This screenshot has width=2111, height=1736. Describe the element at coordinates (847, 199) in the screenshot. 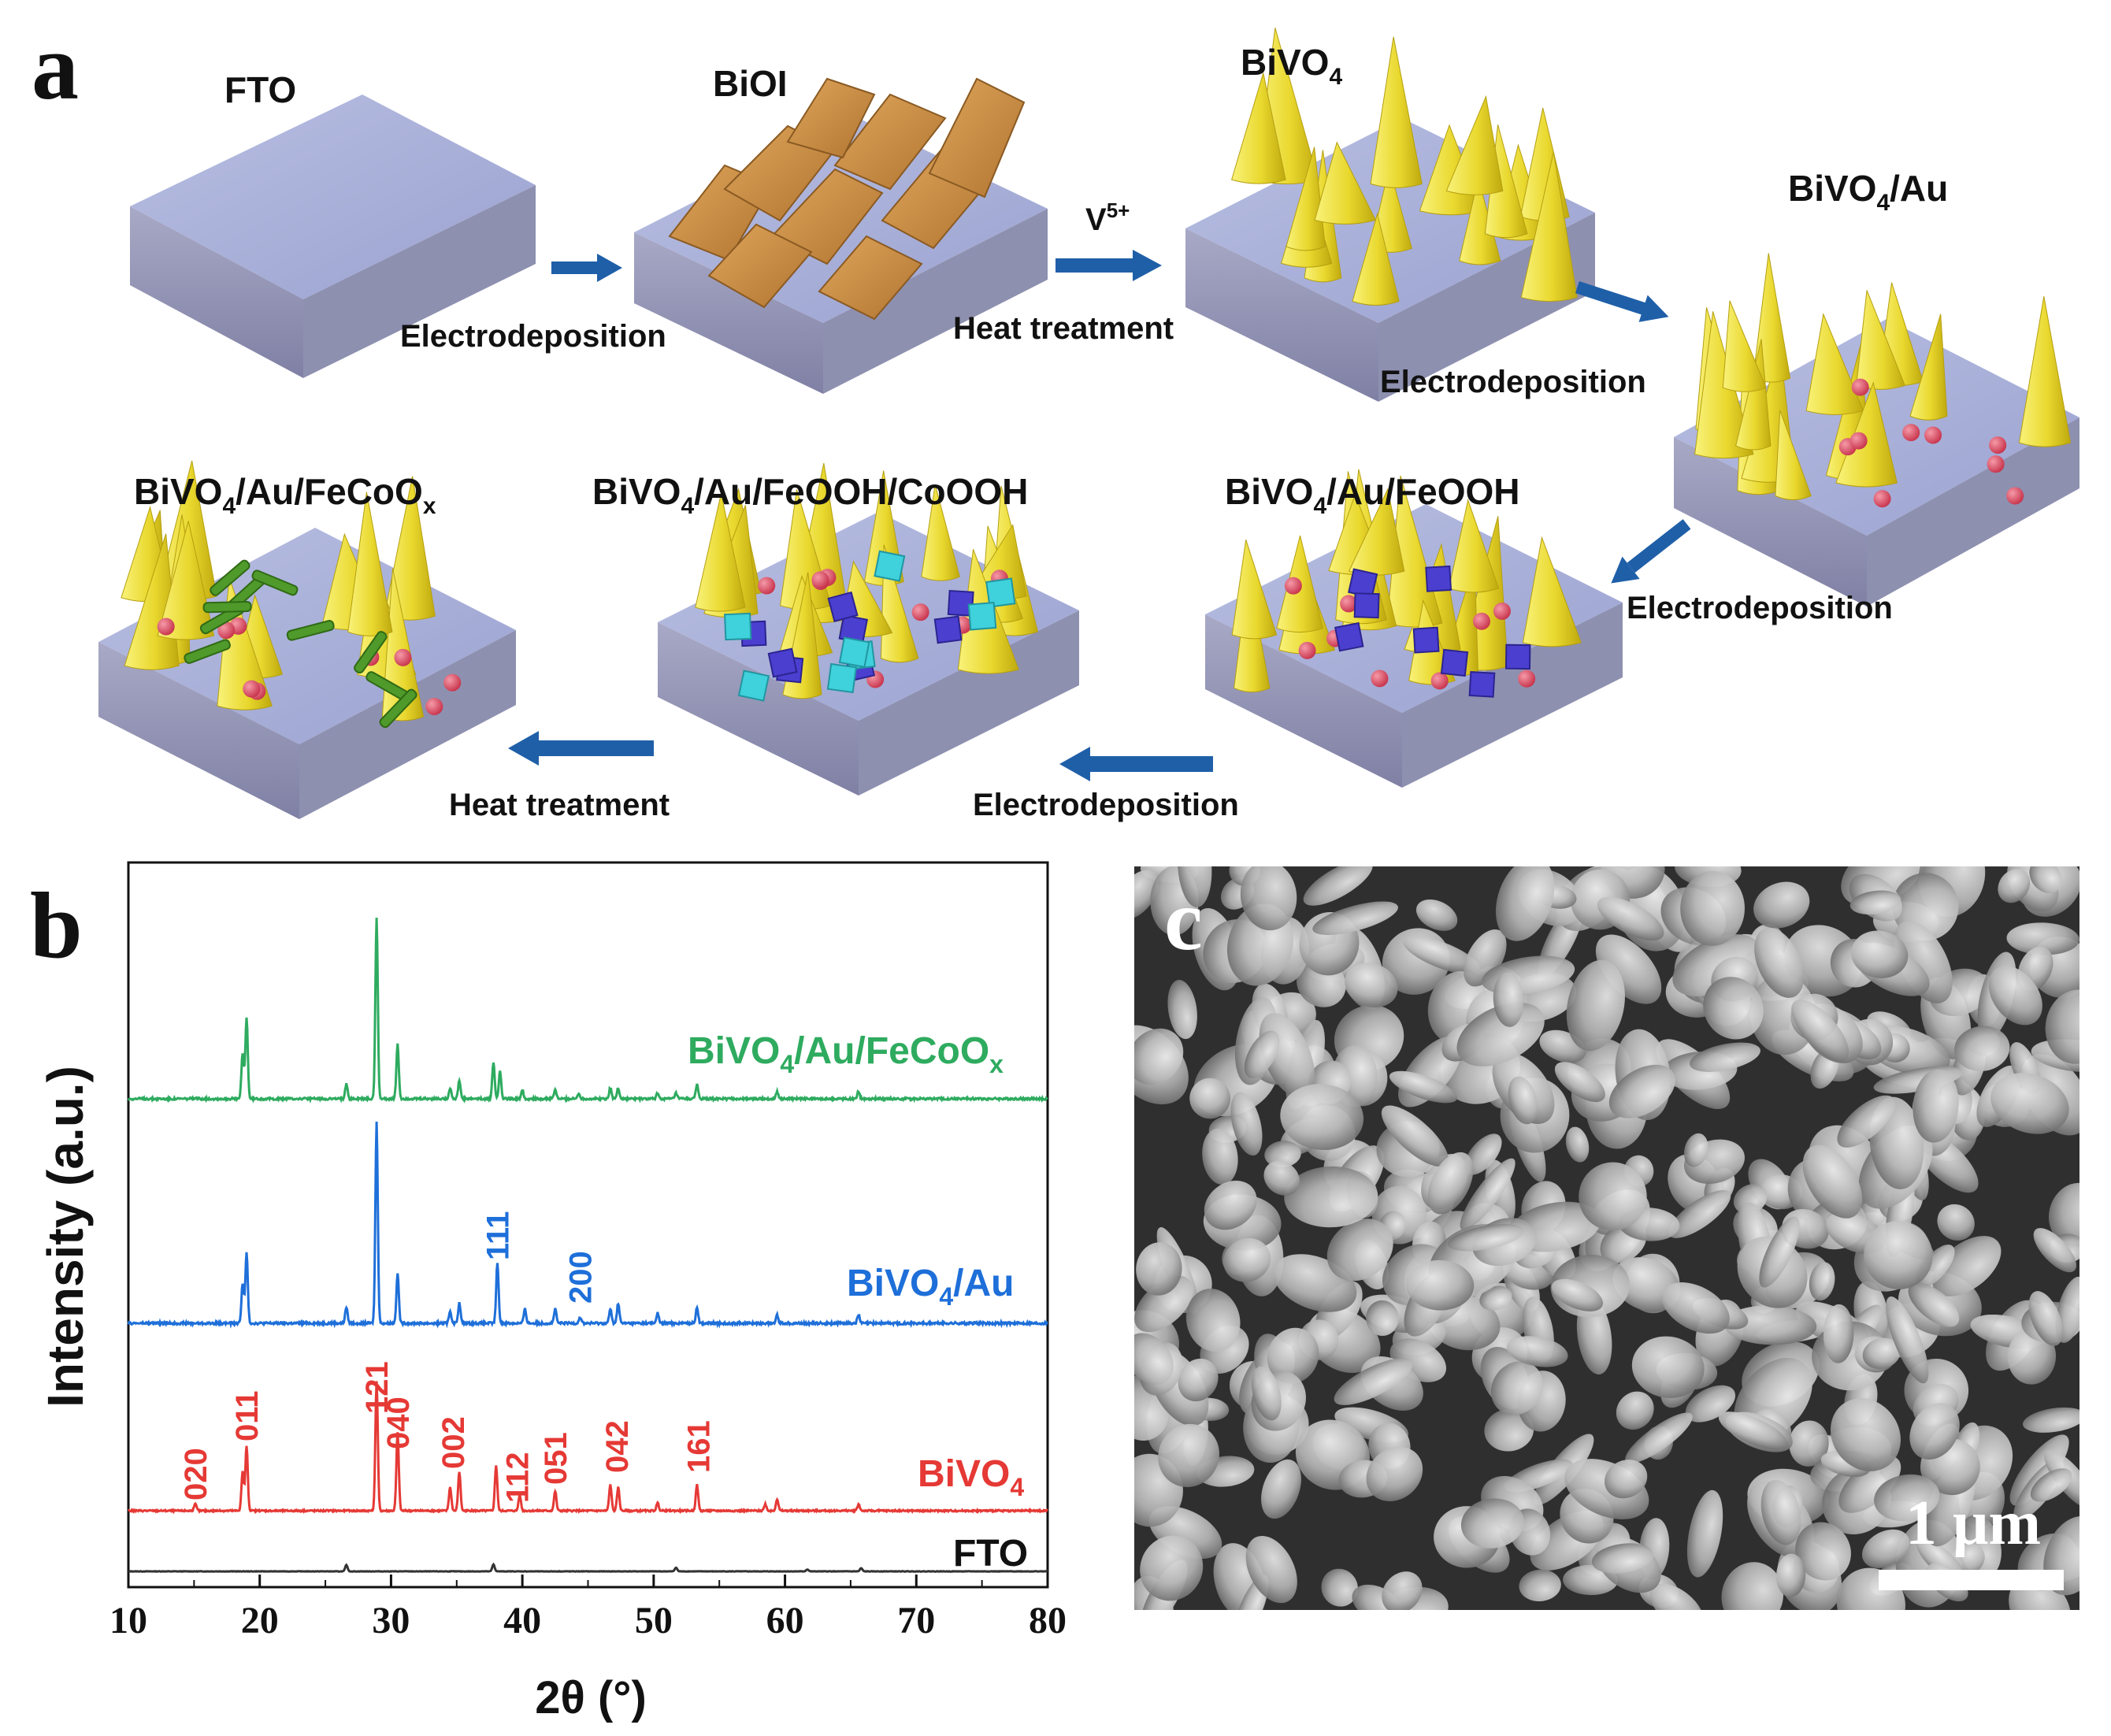

I see `bioi-nanosheets` at that location.